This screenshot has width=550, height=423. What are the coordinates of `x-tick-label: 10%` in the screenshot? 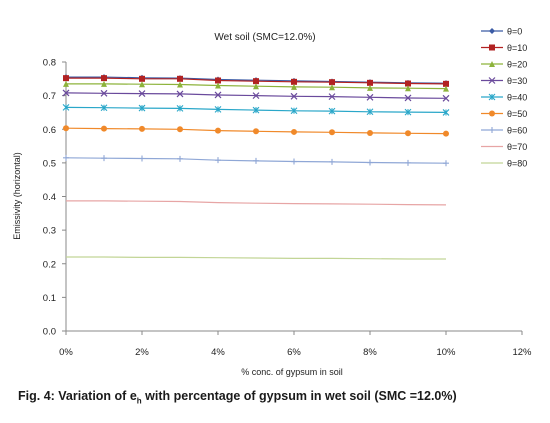 It's located at (446, 352).